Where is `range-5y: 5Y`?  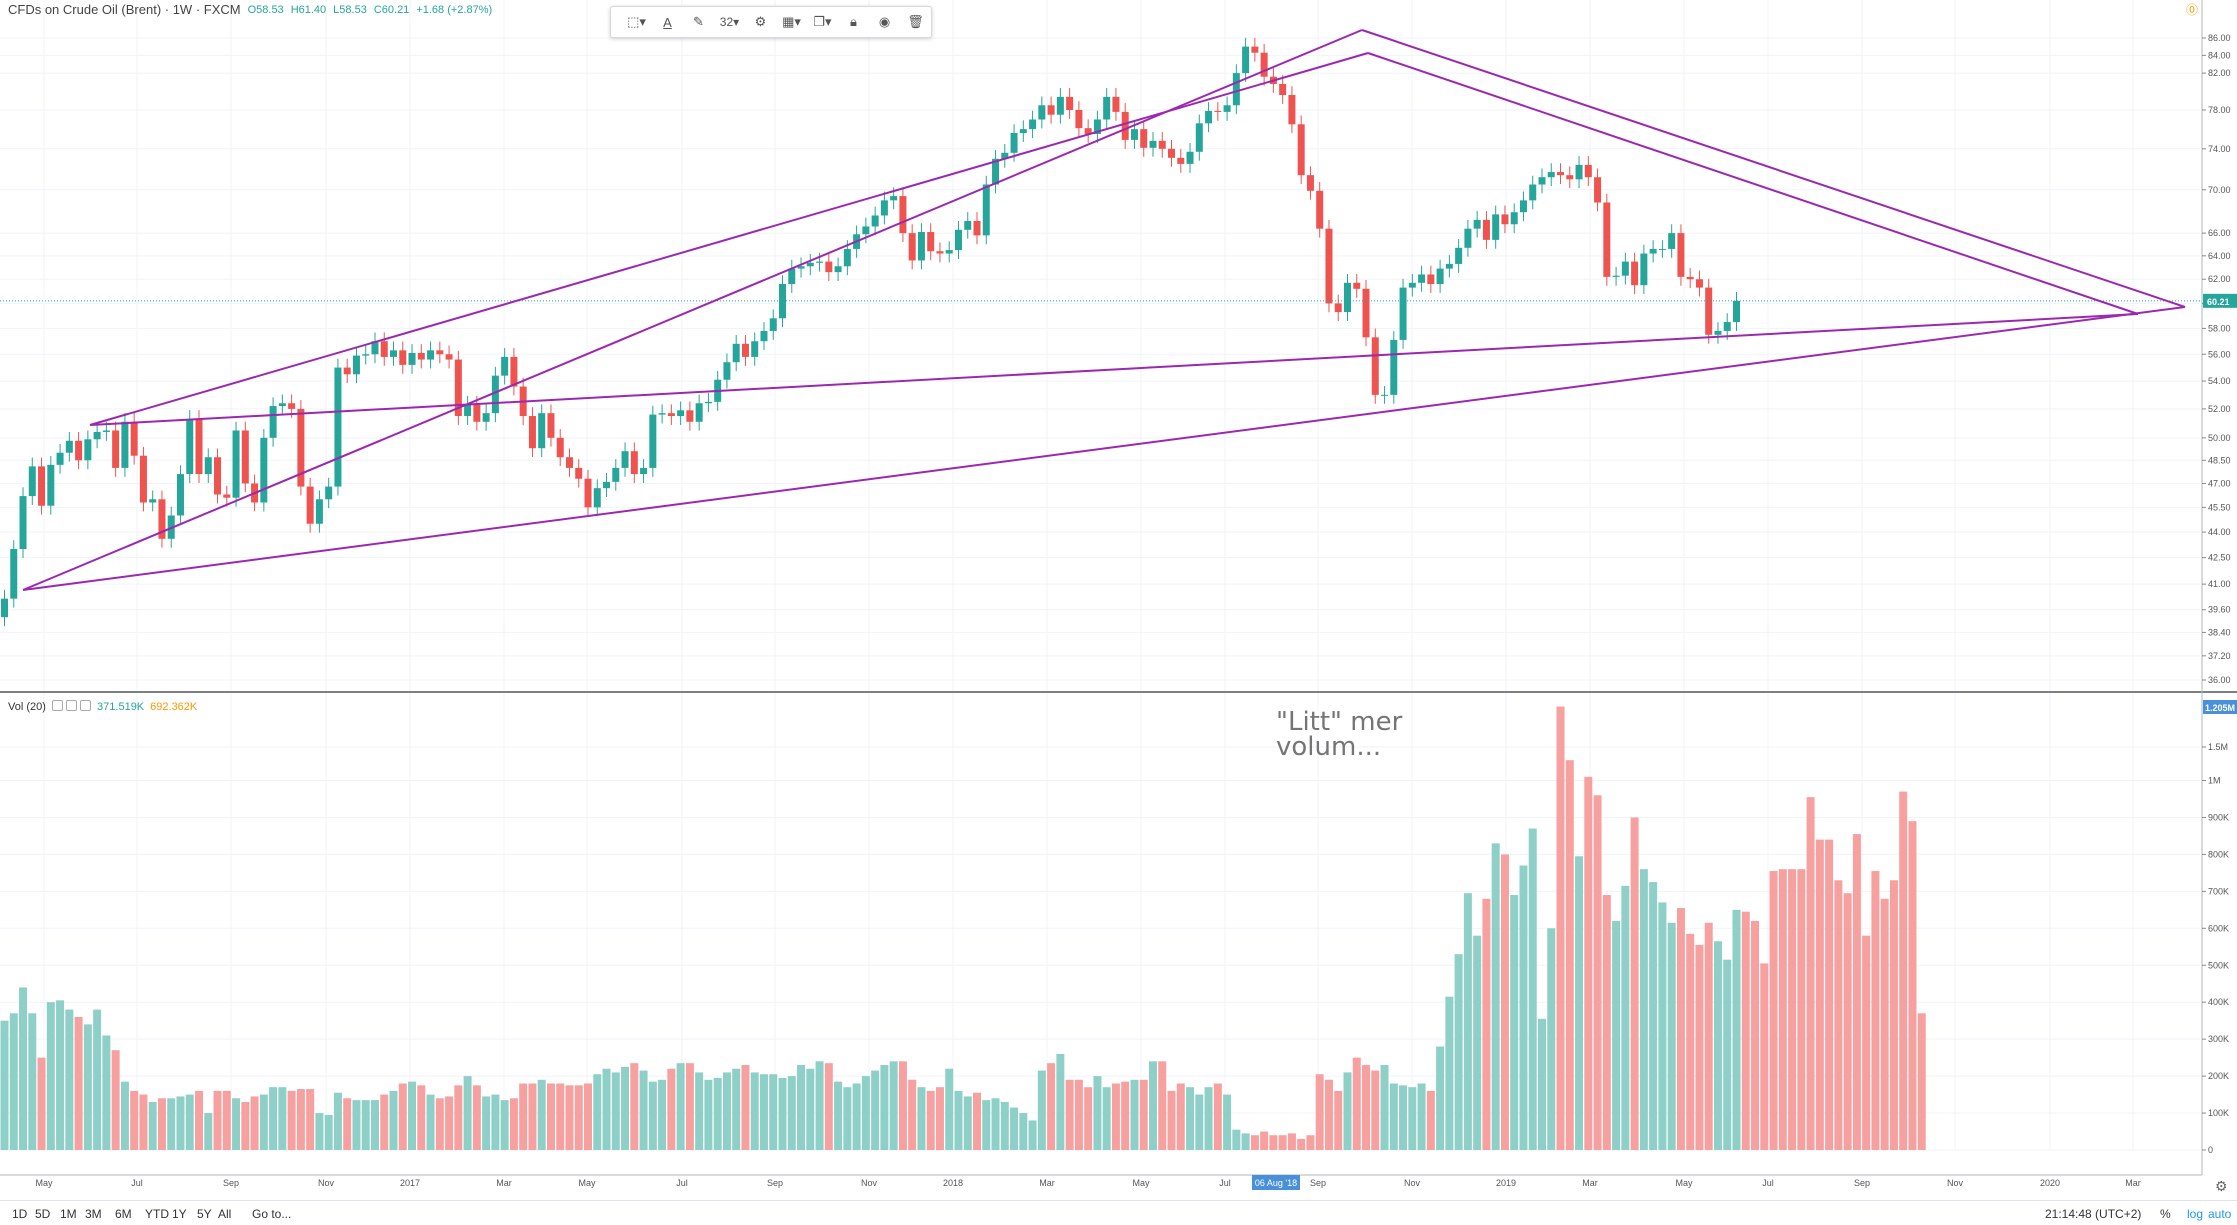
range-5y: 5Y is located at coordinates (204, 1214).